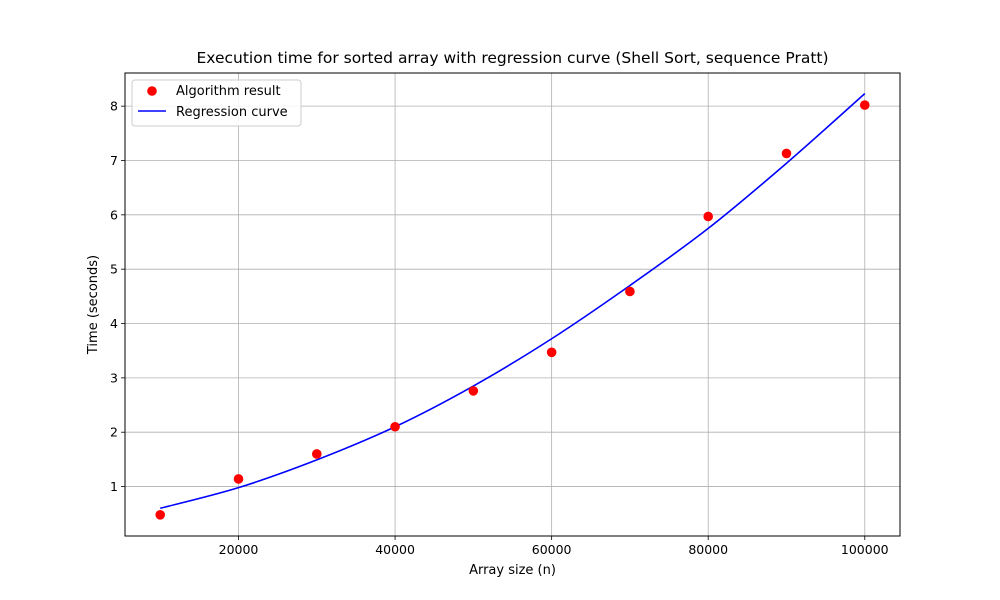 The image size is (1000, 600). I want to click on x-axis-label: Array size (n), so click(512, 570).